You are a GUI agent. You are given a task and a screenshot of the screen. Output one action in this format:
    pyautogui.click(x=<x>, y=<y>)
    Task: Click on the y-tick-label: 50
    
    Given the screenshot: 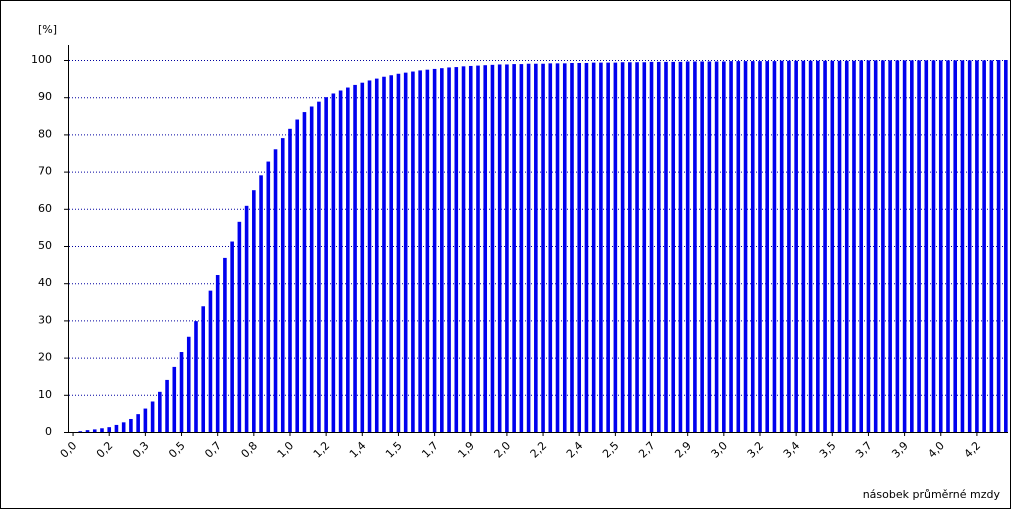 What is the action you would take?
    pyautogui.click(x=45, y=245)
    